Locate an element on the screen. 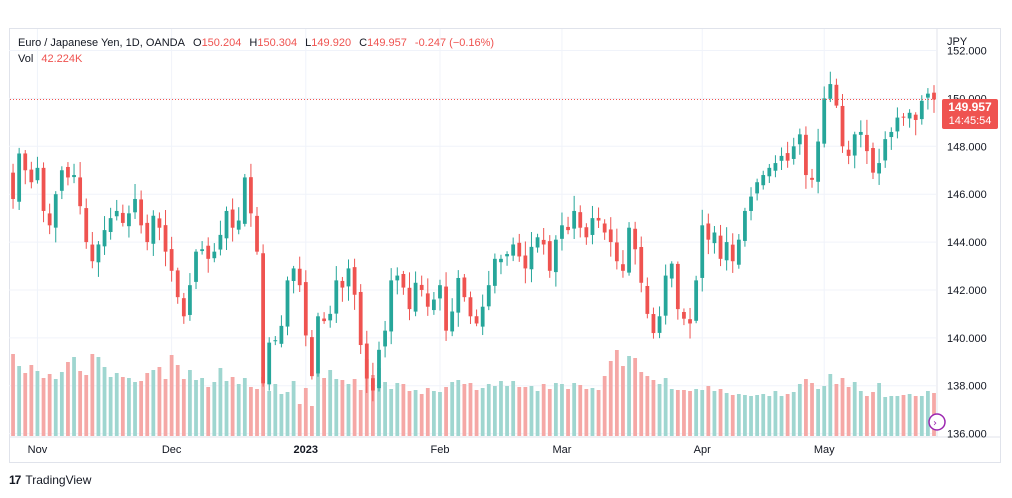 This screenshot has height=498, width=1012. last-price-badge: 149.957 14:45:54 is located at coordinates (970, 114).